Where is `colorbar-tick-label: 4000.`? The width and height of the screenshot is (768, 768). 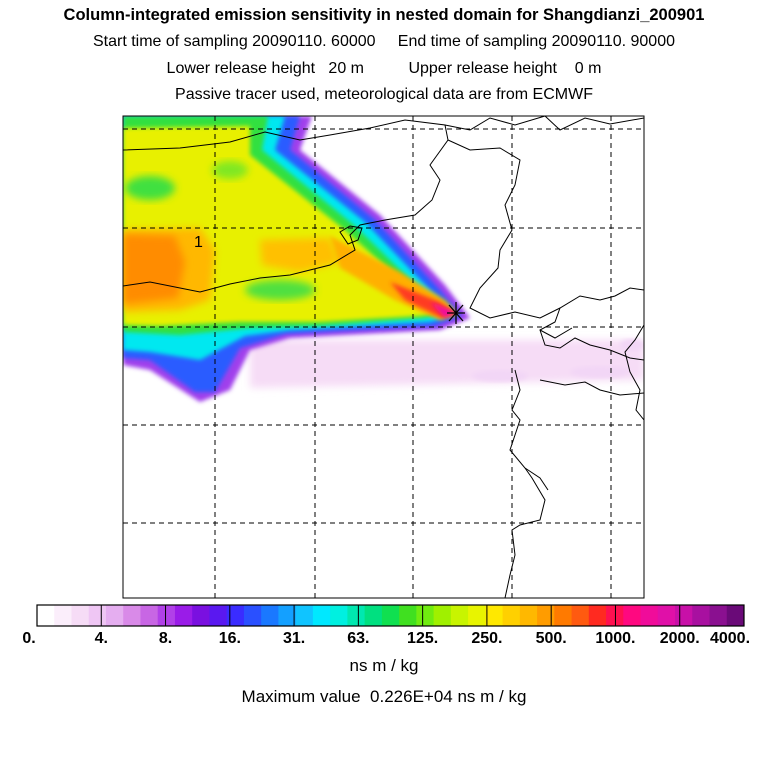 colorbar-tick-label: 4000. is located at coordinates (730, 638).